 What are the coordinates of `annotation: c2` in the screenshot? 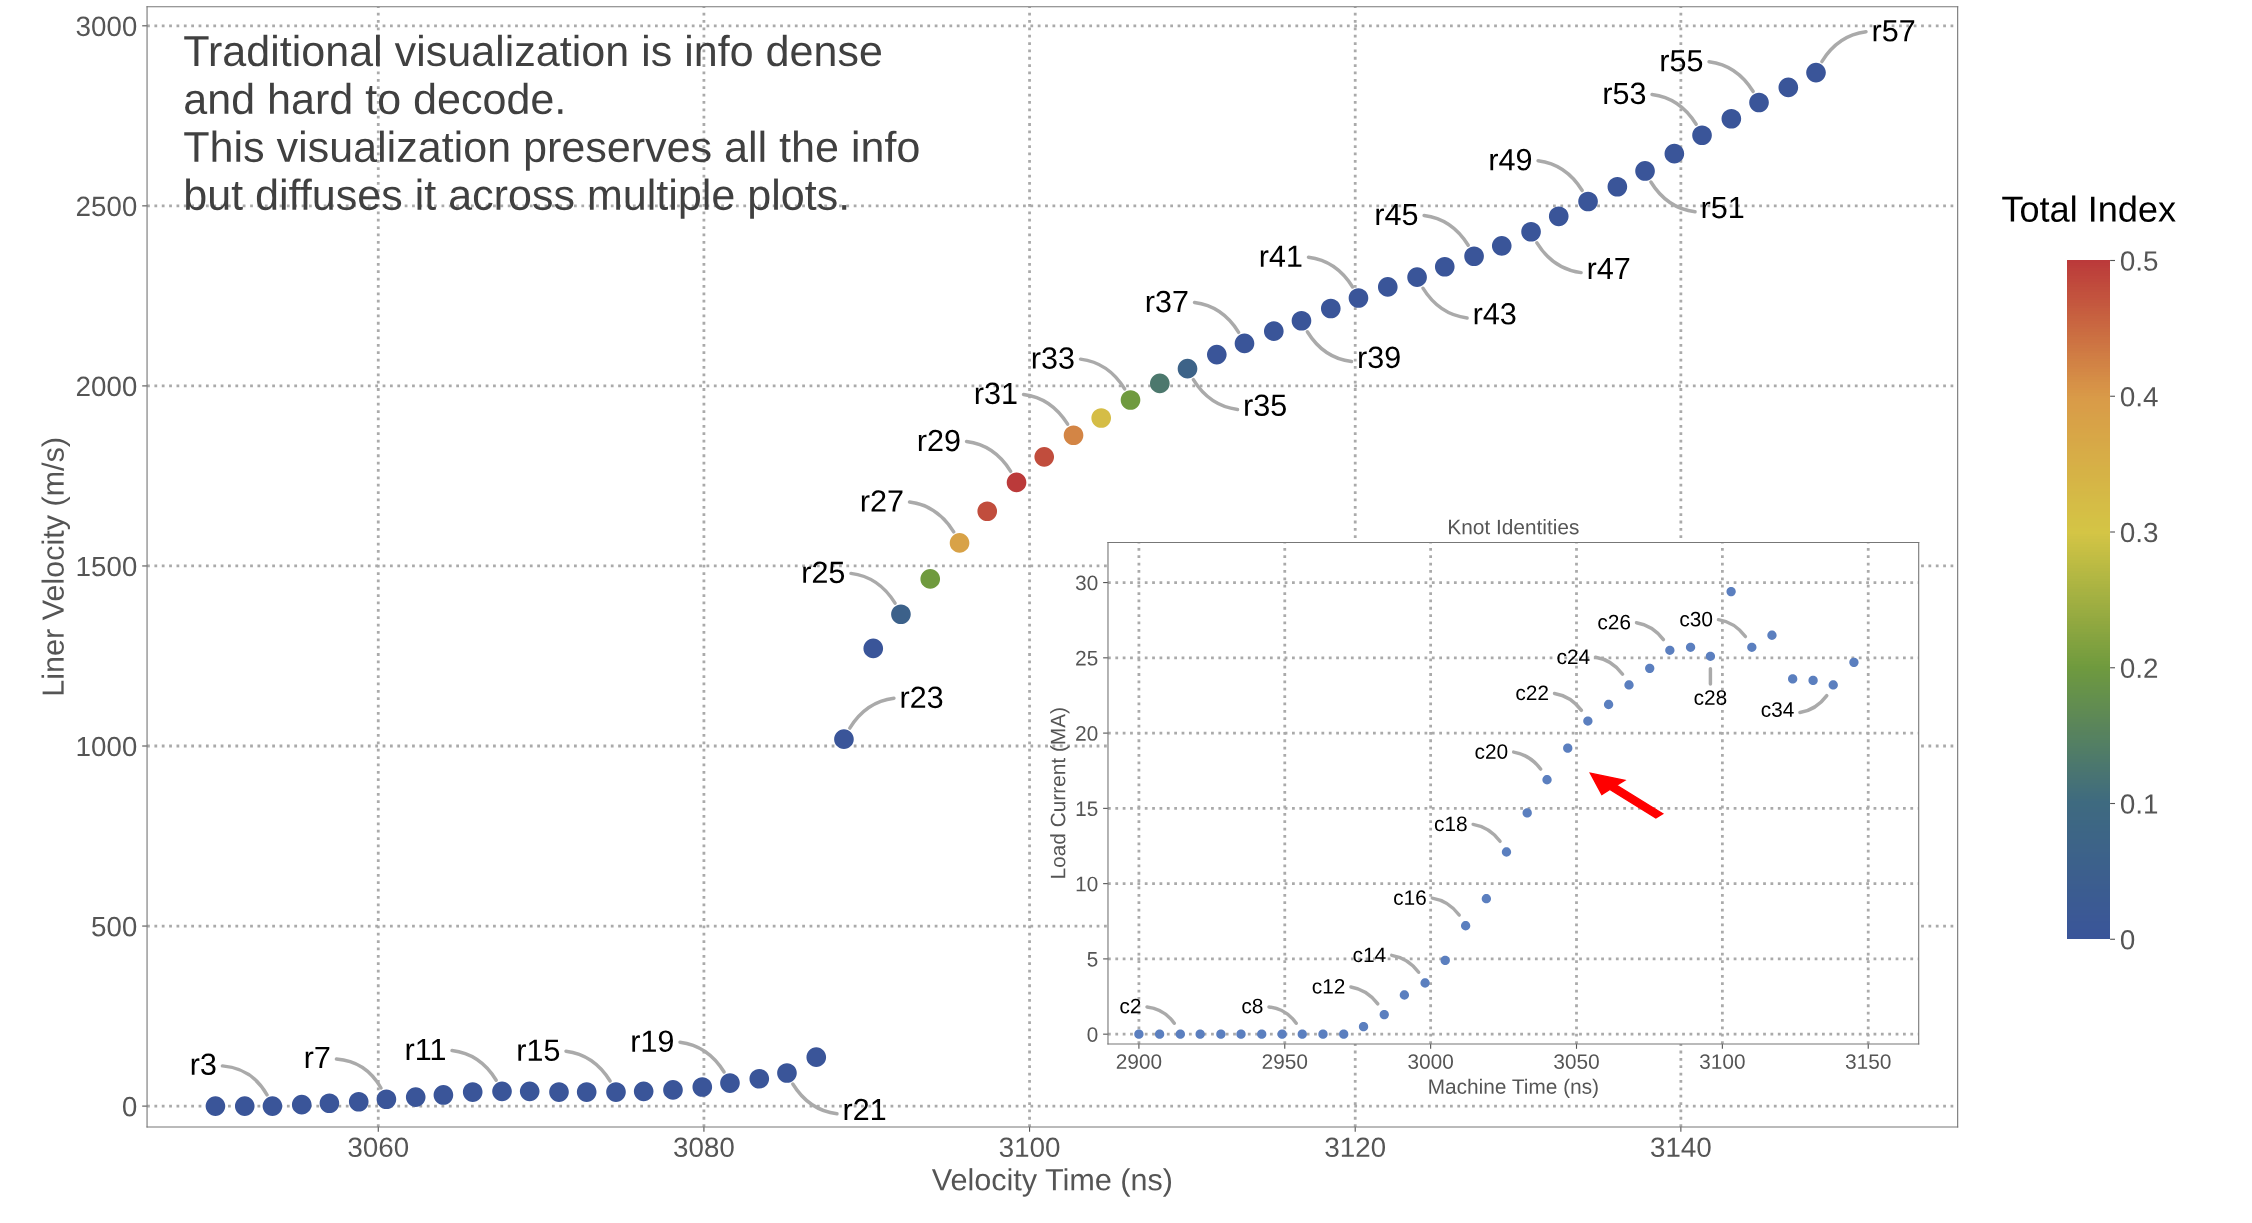 It's located at (1130, 1006).